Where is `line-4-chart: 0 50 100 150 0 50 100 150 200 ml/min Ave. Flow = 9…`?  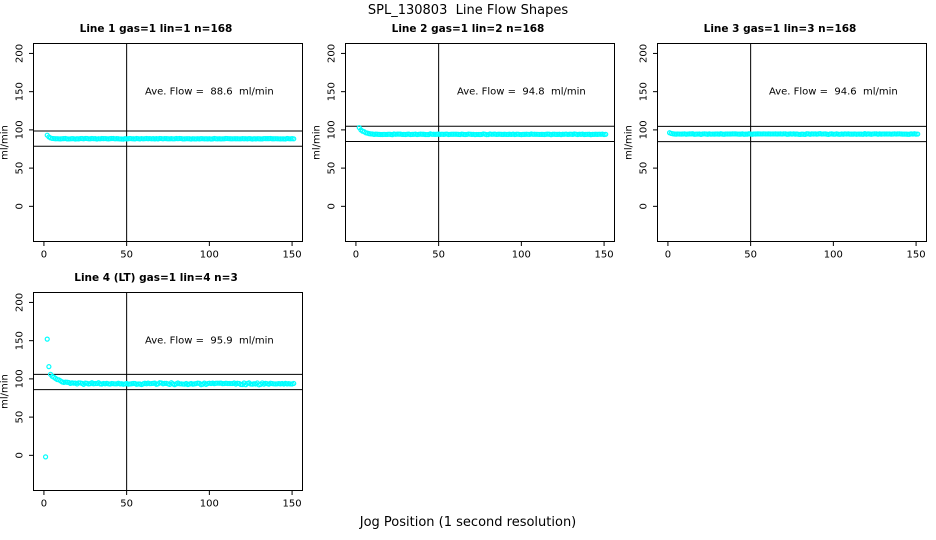
line-4-chart: 0 50 100 150 0 50 100 150 200 ml/min Ave. Flow = 9… is located at coordinates (151, 401).